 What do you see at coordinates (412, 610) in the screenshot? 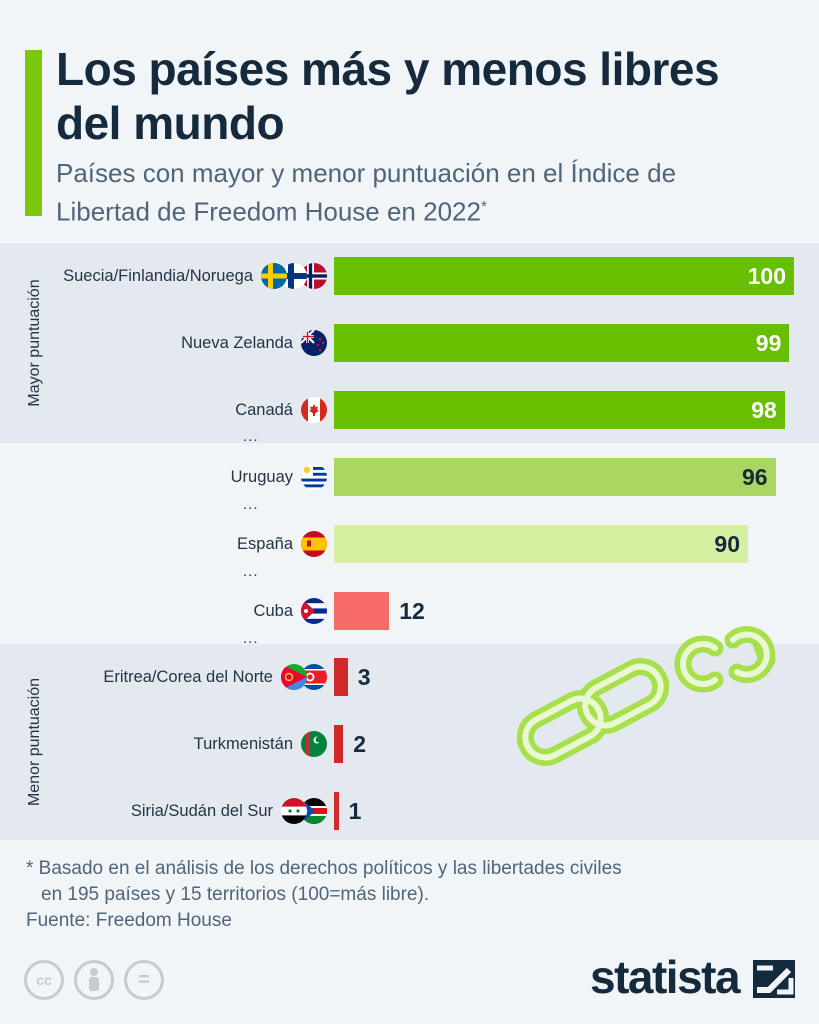
I see `bar-value-label: 12` at bounding box center [412, 610].